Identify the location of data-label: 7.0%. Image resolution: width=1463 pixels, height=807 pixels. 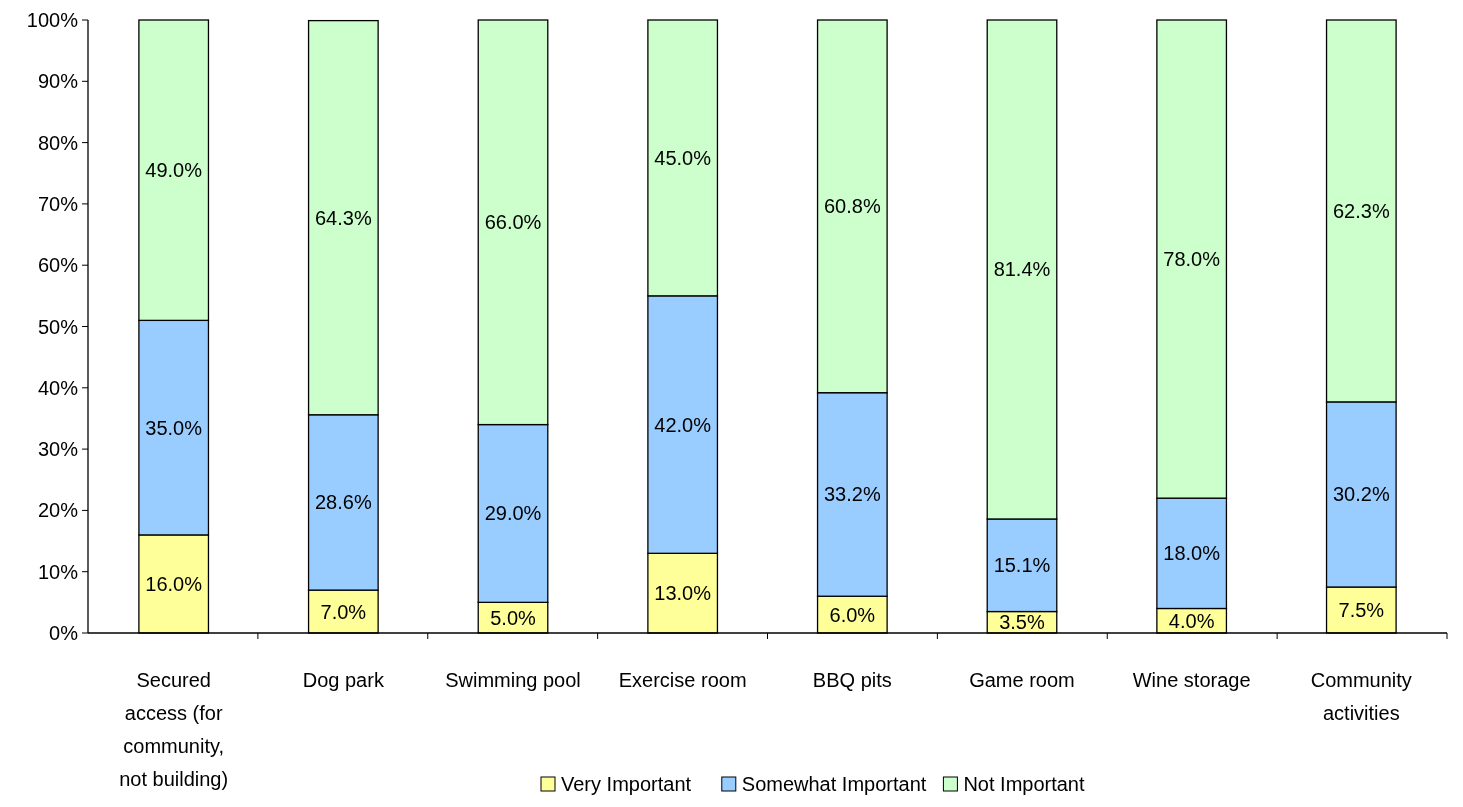
(343, 611).